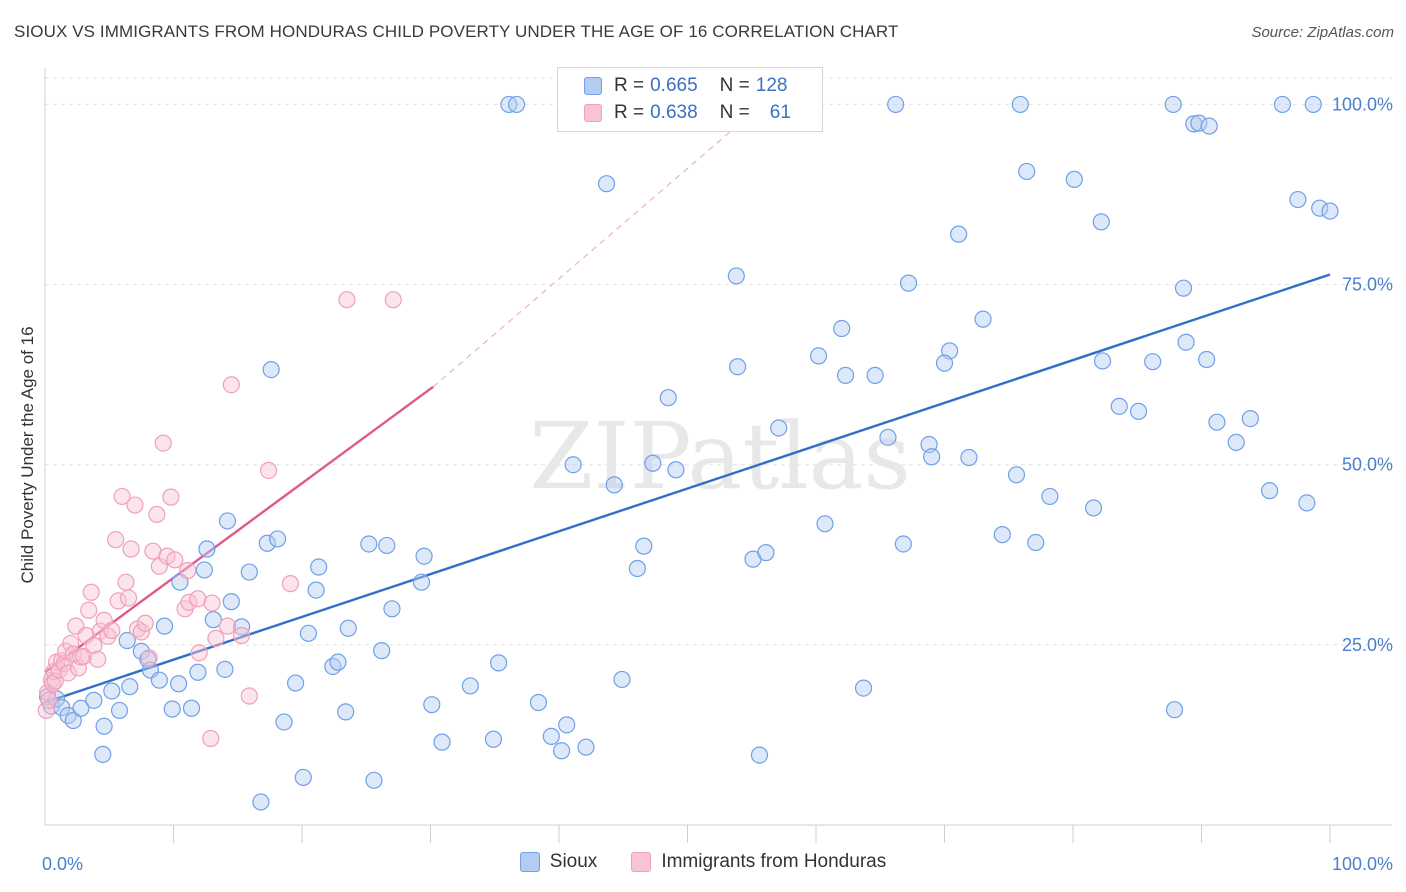 The width and height of the screenshot is (1406, 892). I want to click on legend-row-honduras: R = 0.638 N = 61, so click(687, 113).